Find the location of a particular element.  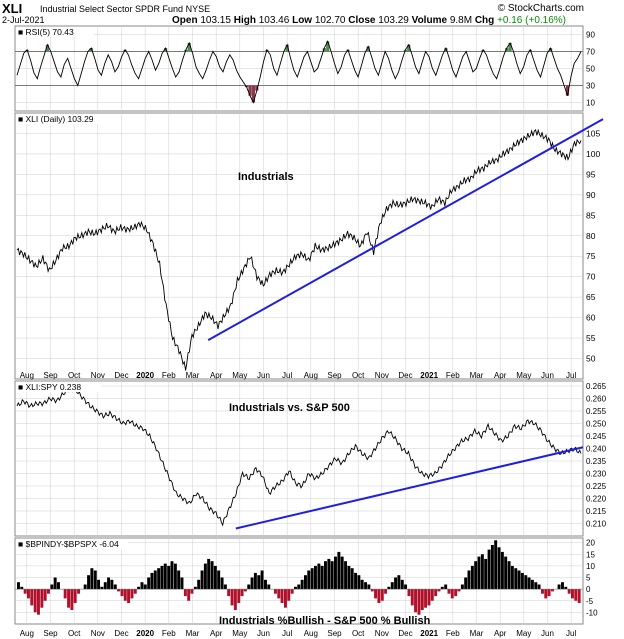

ratio-legend: ■ XLI:SPY 0.238 is located at coordinates (49, 387).